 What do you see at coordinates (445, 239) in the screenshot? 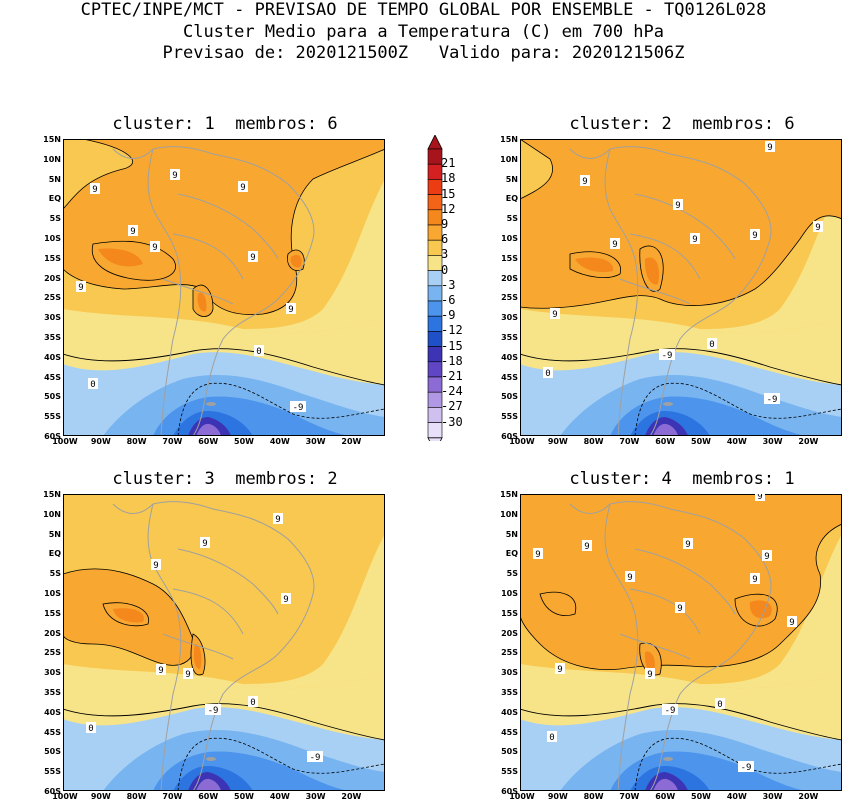
I see `colorbar-level-label: 6` at bounding box center [445, 239].